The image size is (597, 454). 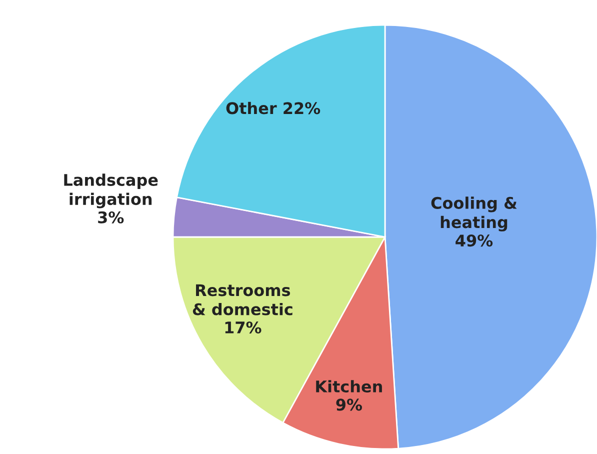 I want to click on slice-label: Other, so click(x=251, y=108).